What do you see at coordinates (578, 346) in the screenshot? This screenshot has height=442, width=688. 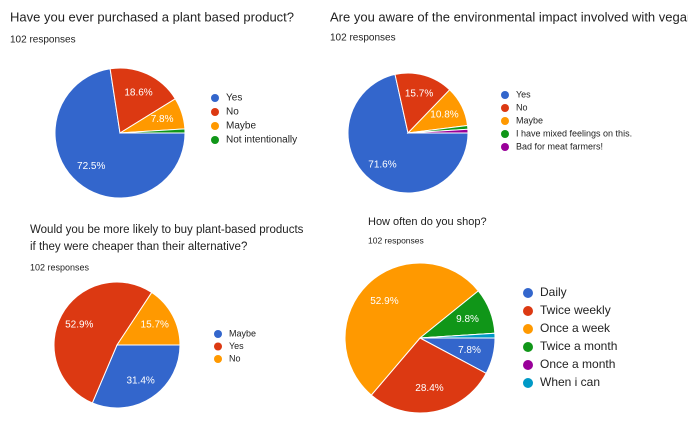 I see `legend-label: Twice a month` at bounding box center [578, 346].